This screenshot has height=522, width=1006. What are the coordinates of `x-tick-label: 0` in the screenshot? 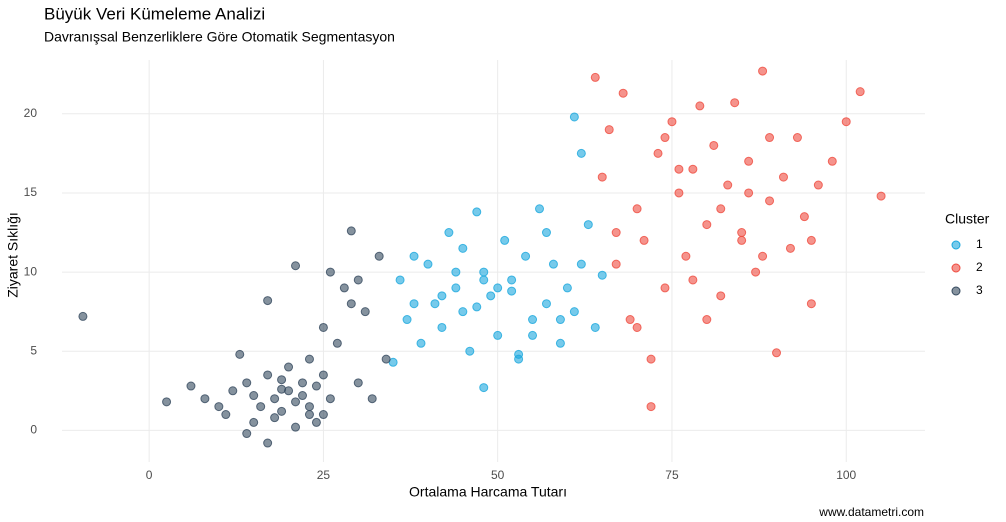 It's located at (149, 475).